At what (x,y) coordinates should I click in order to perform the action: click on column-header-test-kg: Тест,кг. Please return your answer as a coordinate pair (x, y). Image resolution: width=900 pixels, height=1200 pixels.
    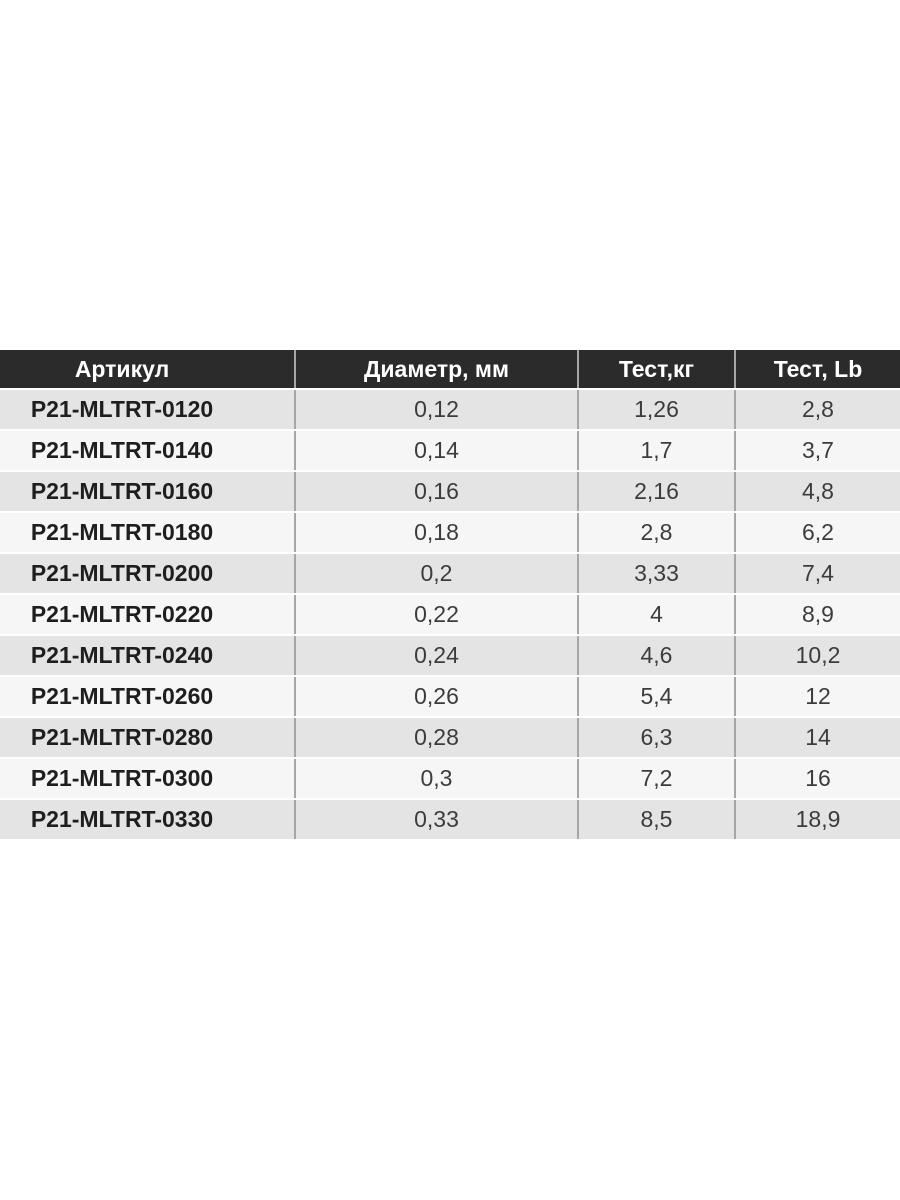
    Looking at the image, I should click on (656, 370).